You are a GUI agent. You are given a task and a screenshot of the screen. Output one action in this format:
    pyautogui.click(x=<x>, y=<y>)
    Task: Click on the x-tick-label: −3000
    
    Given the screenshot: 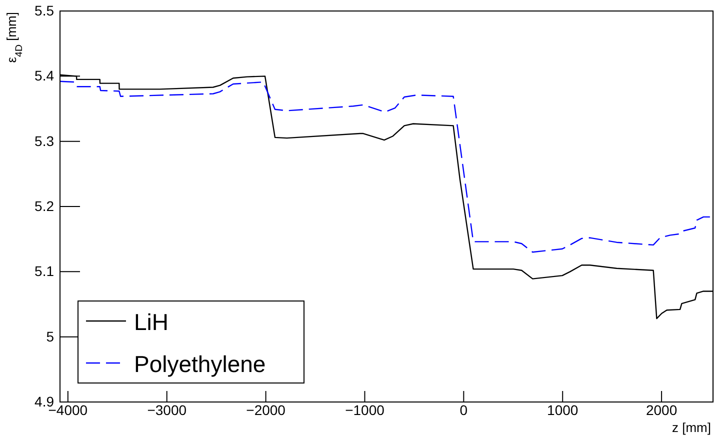 What is the action you would take?
    pyautogui.click(x=167, y=410)
    